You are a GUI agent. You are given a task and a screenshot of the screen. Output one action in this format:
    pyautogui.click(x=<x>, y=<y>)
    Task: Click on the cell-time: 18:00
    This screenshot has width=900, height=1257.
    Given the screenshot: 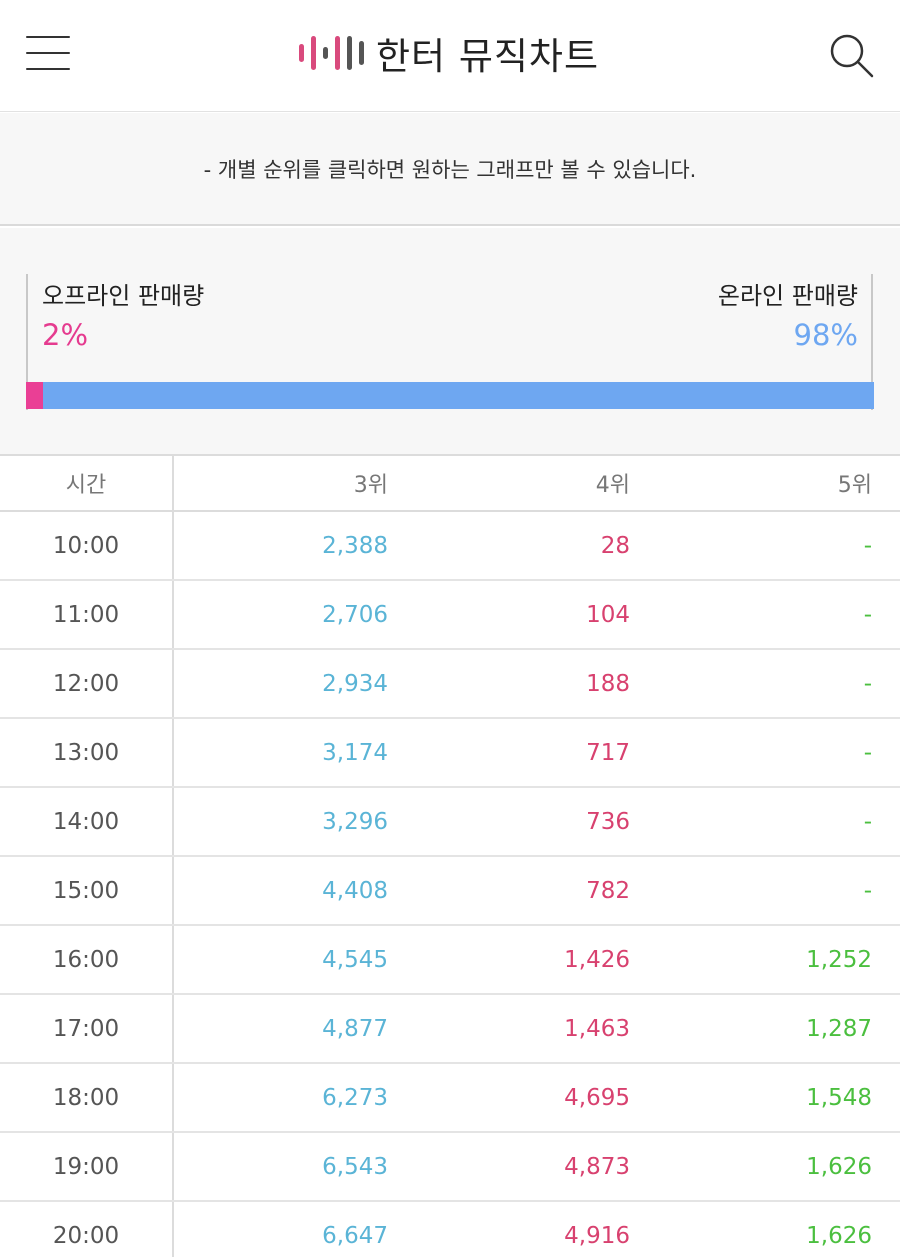 What is the action you would take?
    pyautogui.click(x=87, y=1097)
    